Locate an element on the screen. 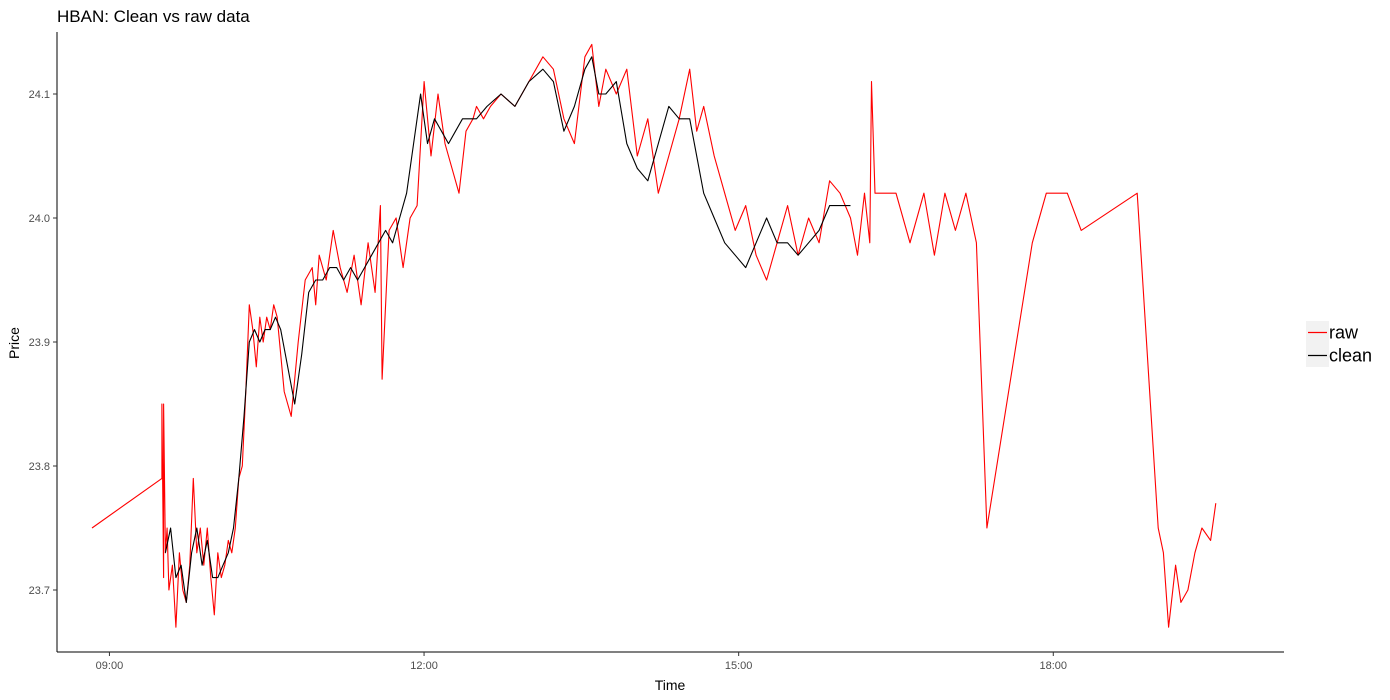  legend-label-clean: clean is located at coordinates (1350, 356).